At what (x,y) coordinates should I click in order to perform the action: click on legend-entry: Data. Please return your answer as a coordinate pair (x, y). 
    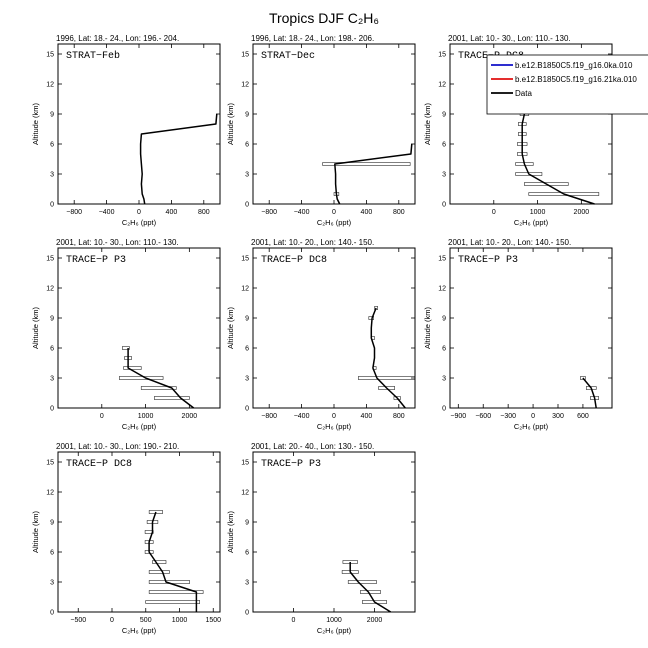
    Looking at the image, I should click on (523, 93).